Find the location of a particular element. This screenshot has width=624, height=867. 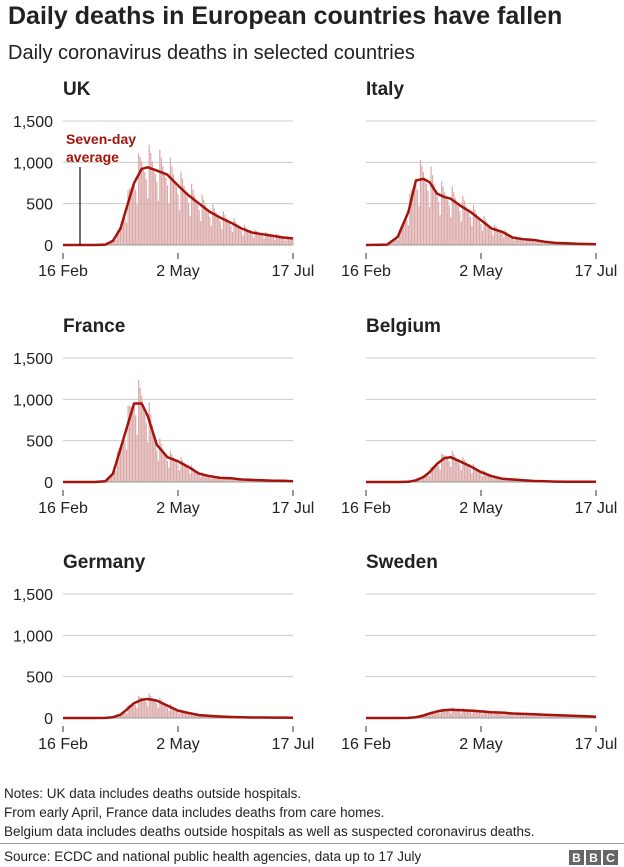

y-tick-label: 0 is located at coordinates (48, 483).